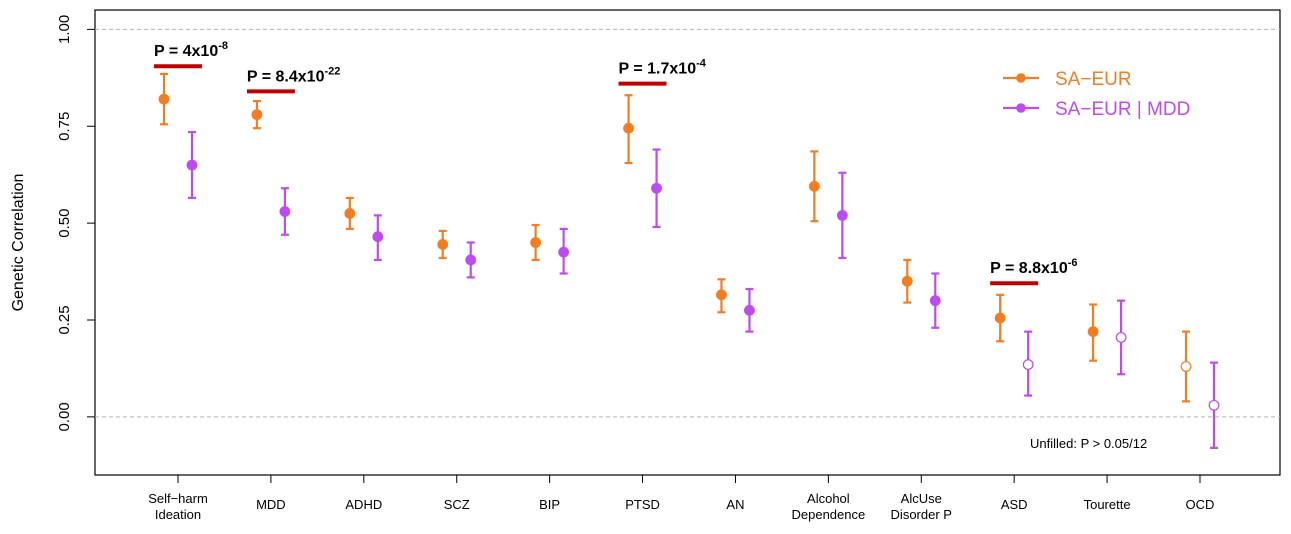 Image resolution: width=1291 pixels, height=534 pixels. Describe the element at coordinates (64, 126) in the screenshot. I see `y-tick-label: 0.75` at that location.